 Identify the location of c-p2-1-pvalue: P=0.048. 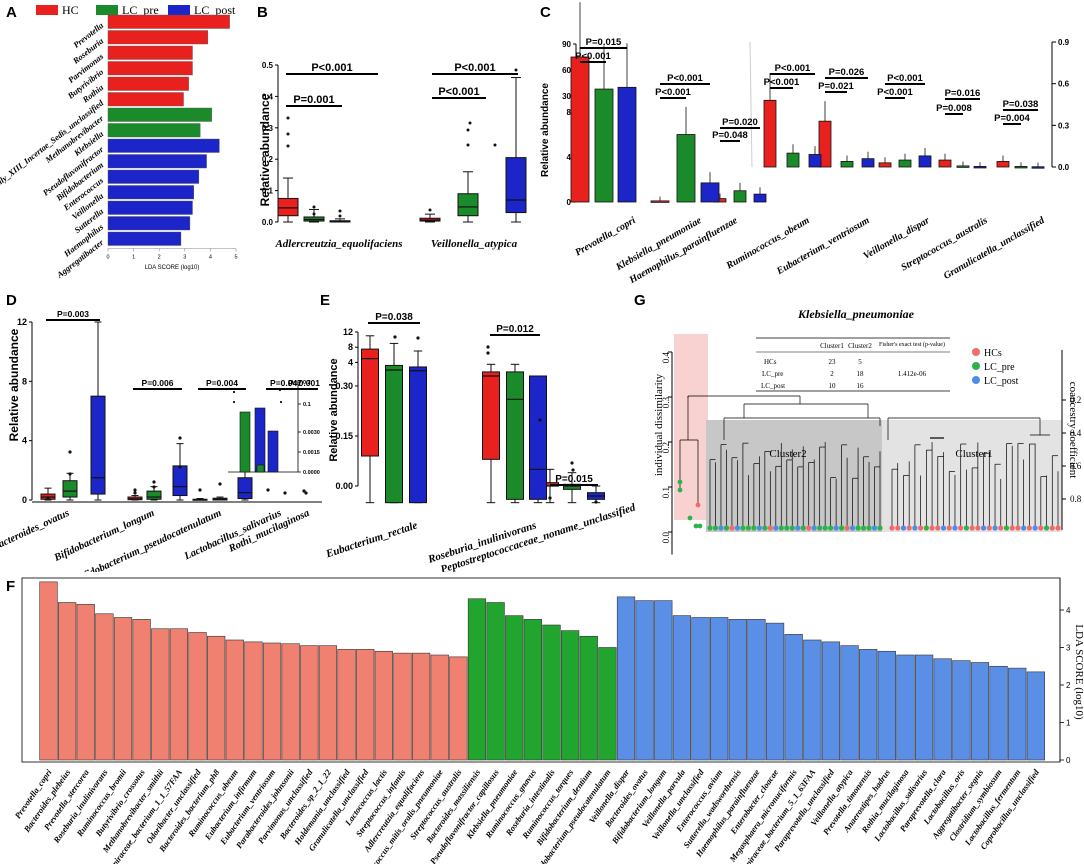
(730, 135).